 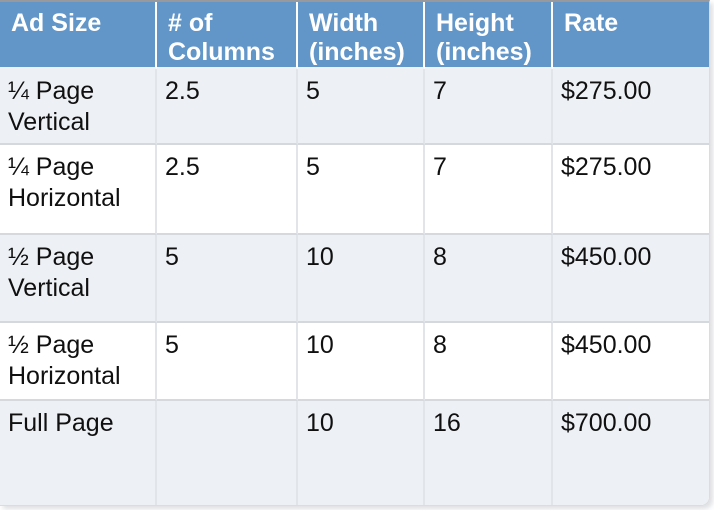 What do you see at coordinates (78, 190) in the screenshot?
I see `cell-ad-size: ¼ Page Horizontal` at bounding box center [78, 190].